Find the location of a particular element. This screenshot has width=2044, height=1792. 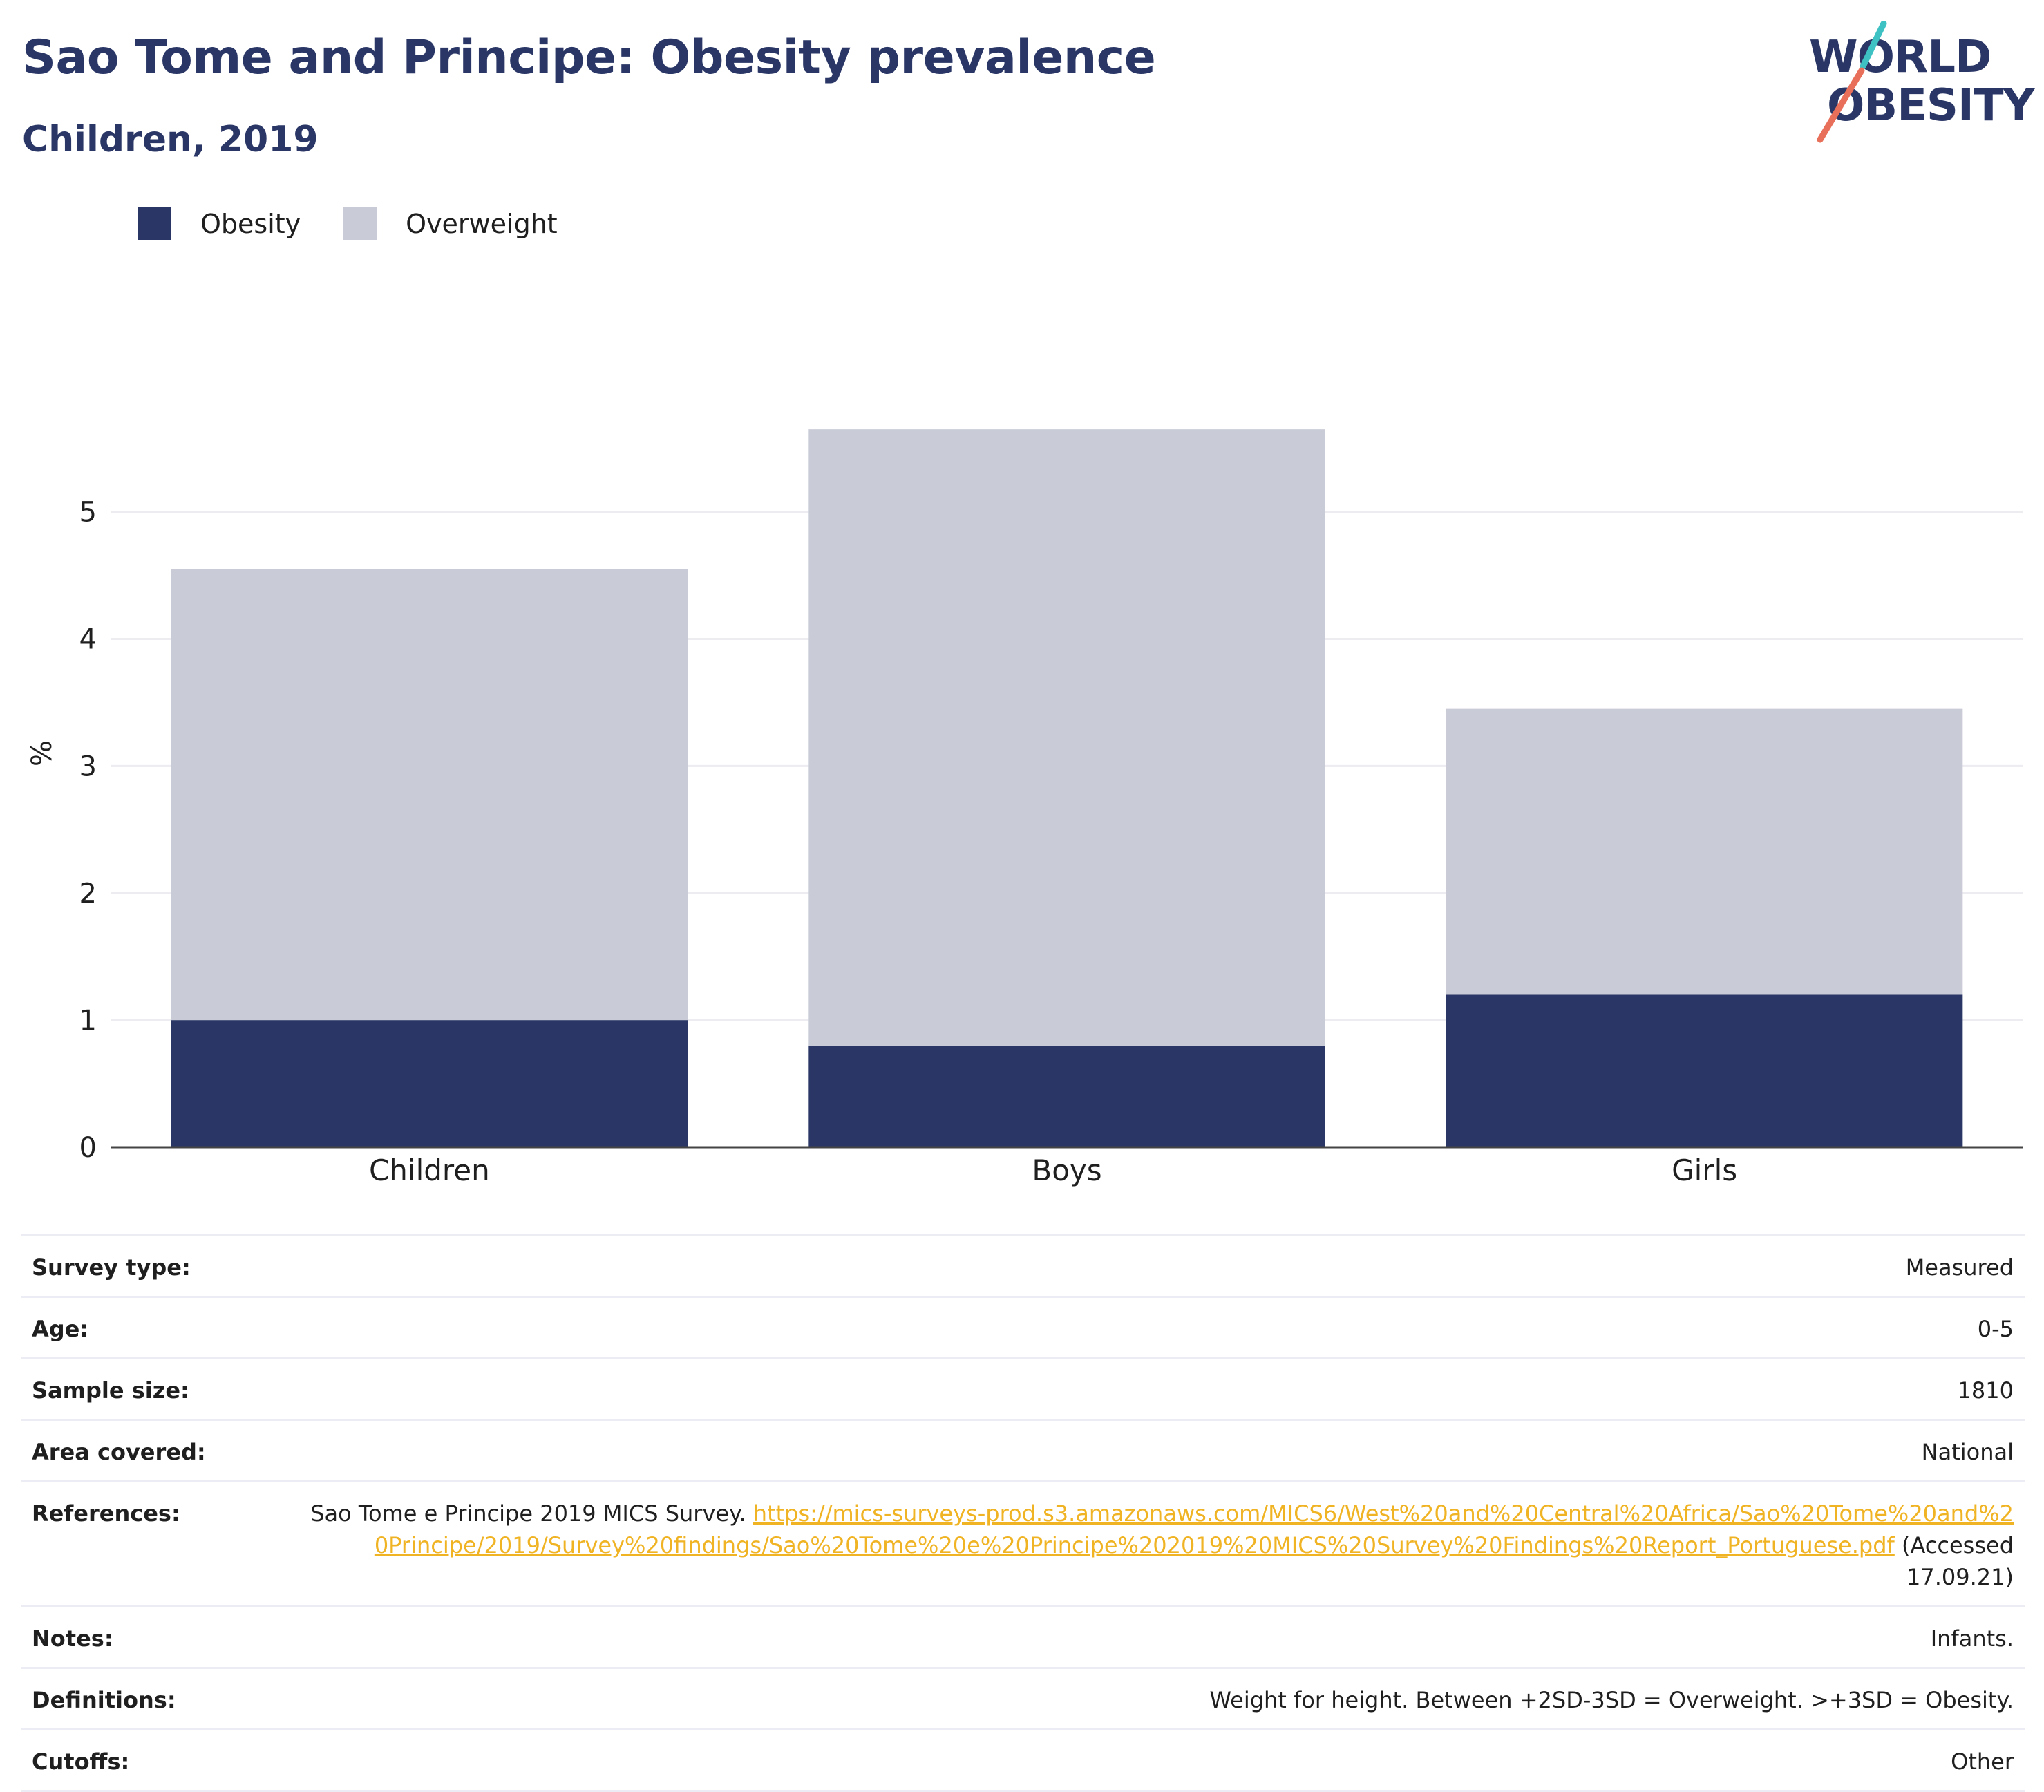

x-tick-label-girls: Girls is located at coordinates (1704, 1170).